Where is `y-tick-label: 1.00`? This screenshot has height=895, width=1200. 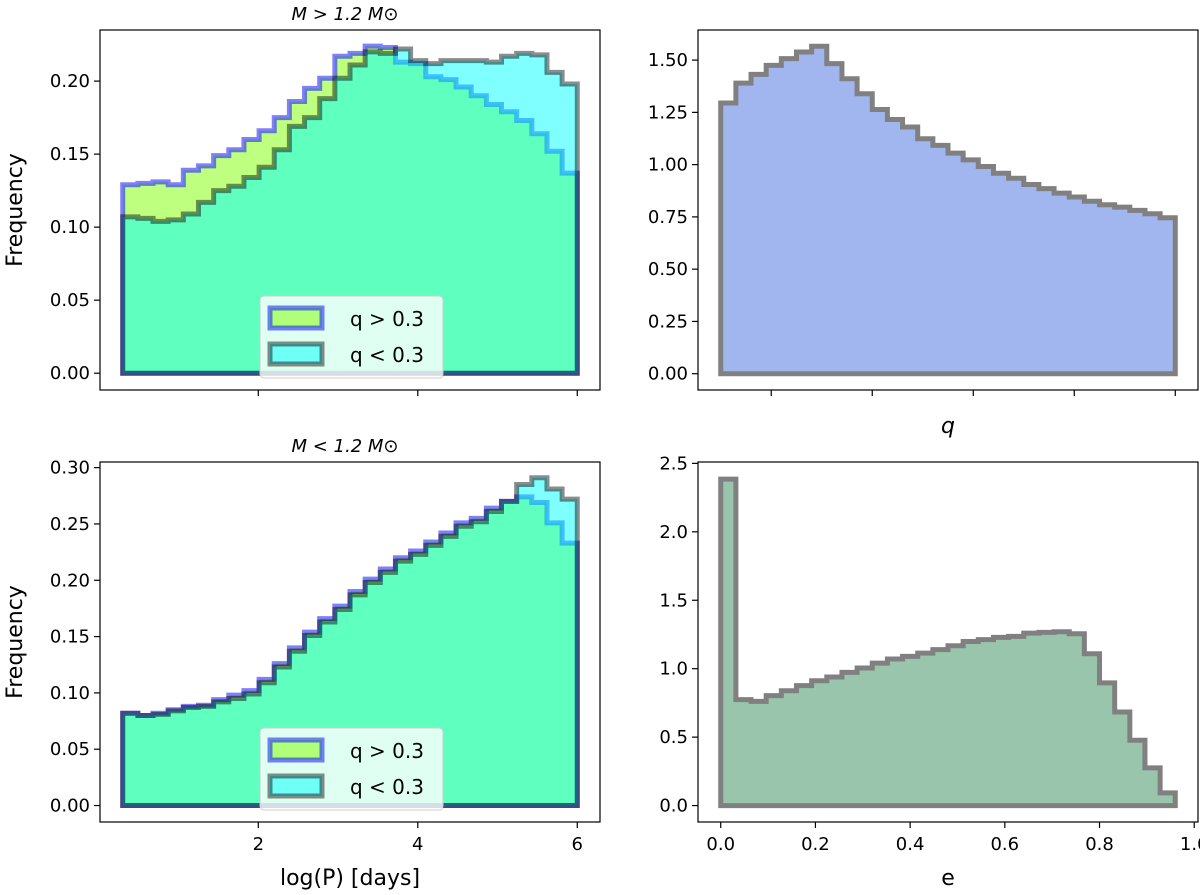
y-tick-label: 1.00 is located at coordinates (668, 165).